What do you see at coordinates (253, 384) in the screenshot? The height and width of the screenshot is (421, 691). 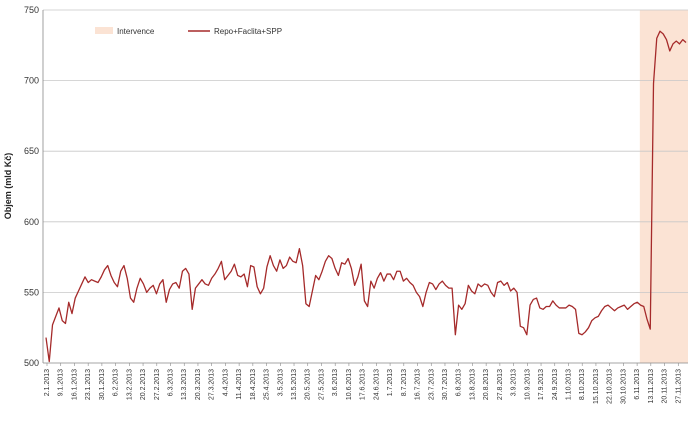 I see `x-tick-label: 18.4.2013` at bounding box center [253, 384].